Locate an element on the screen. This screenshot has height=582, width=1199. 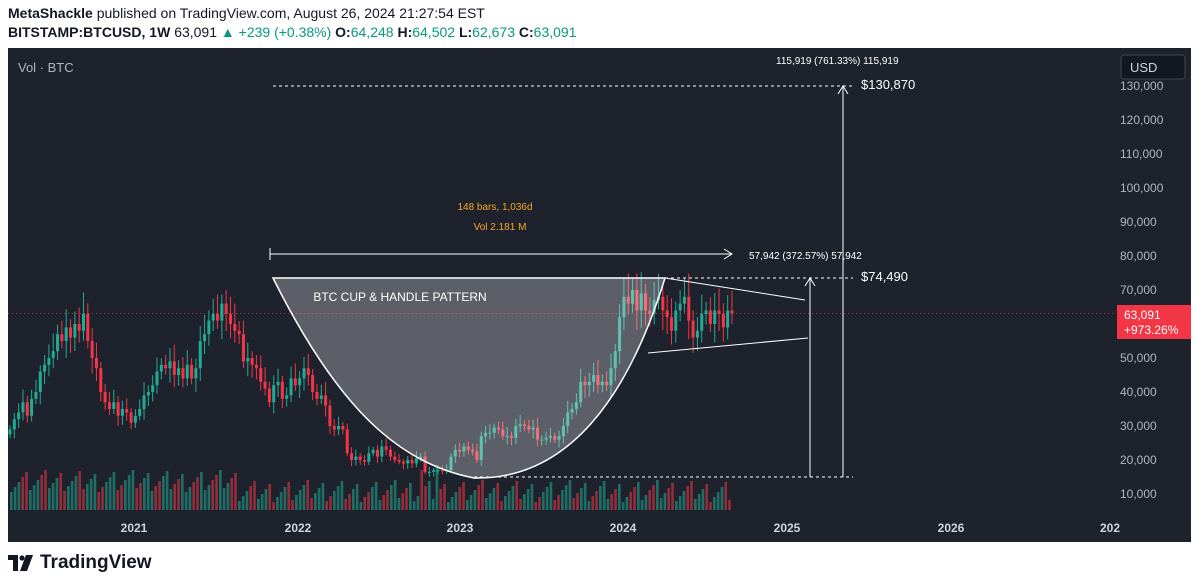
tradingview-logo: TradingView is located at coordinates (80, 563).